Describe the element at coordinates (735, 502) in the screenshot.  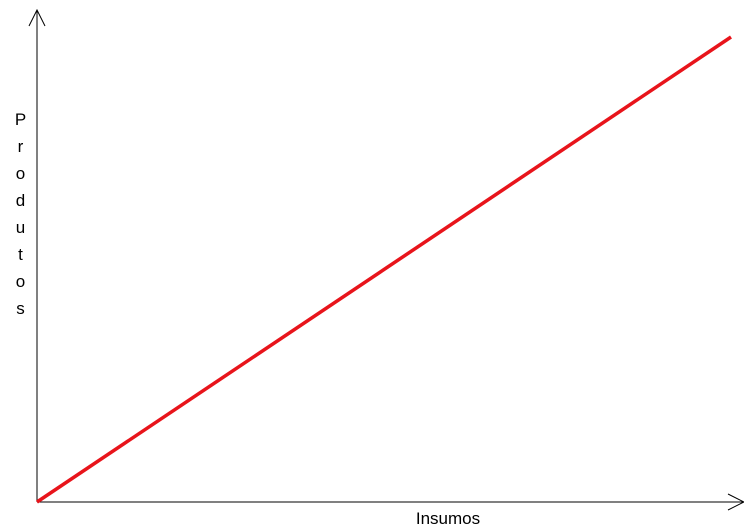
I see `x-arrow` at that location.